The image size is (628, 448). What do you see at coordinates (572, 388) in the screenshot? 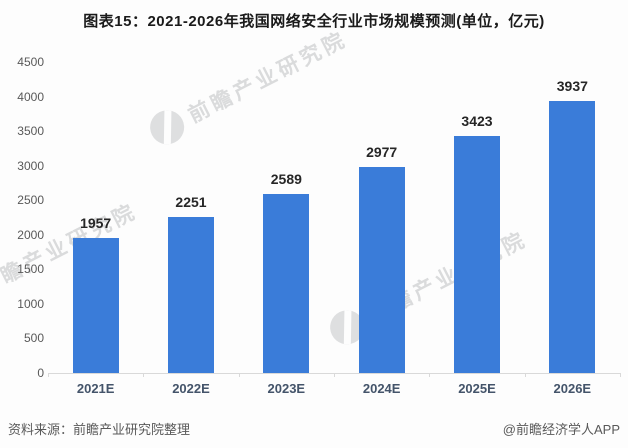
I see `x-tick-label: 2026E` at bounding box center [572, 388].